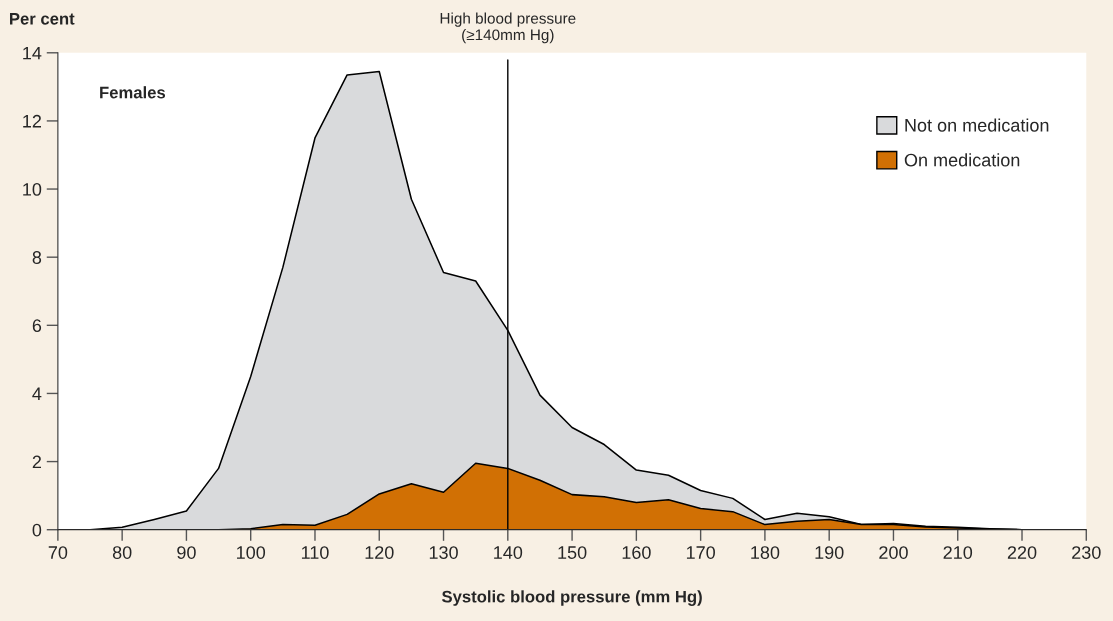 The height and width of the screenshot is (621, 1113). I want to click on y-axis-title: Per cent, so click(42, 19).